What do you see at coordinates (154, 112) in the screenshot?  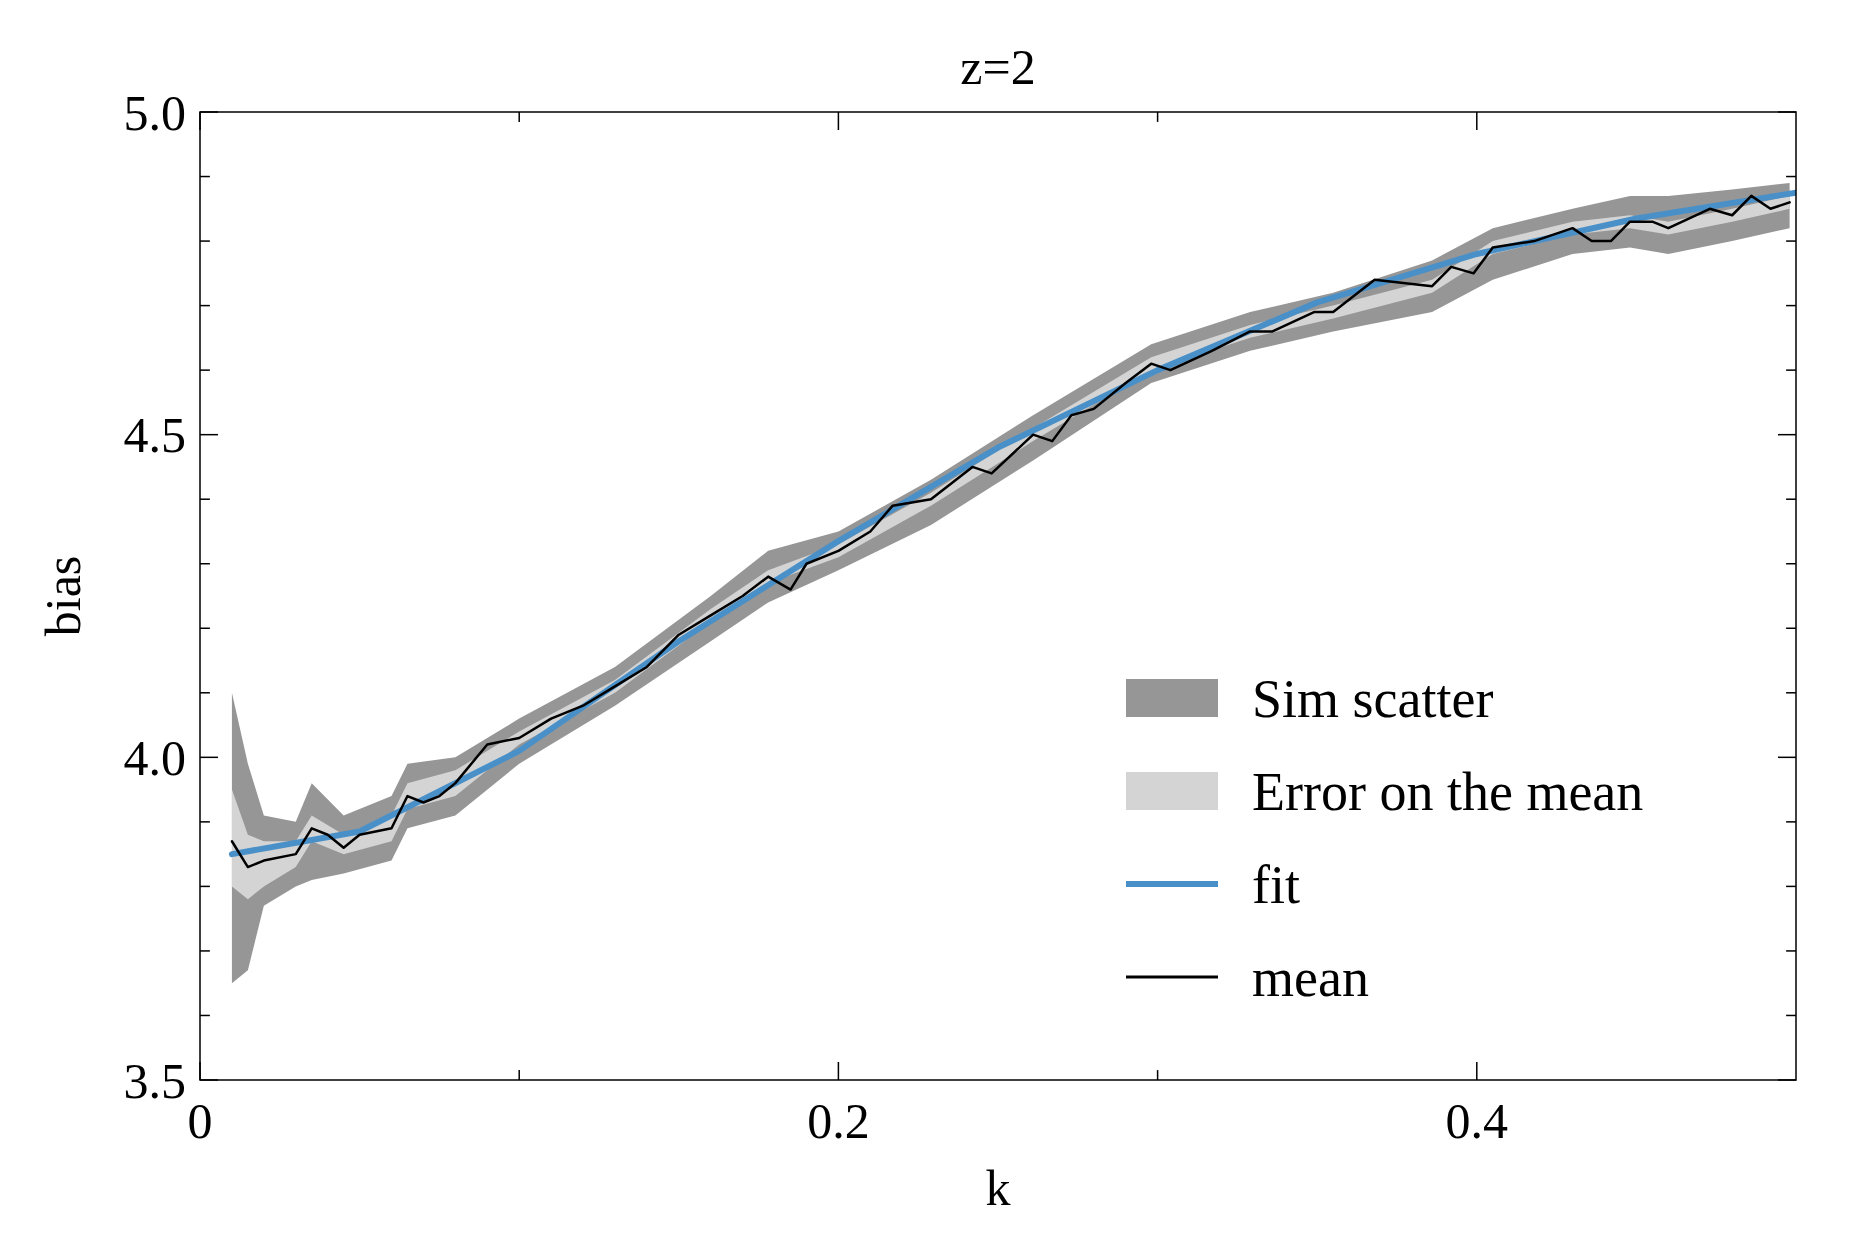 I see `y-tick-label: 5.0` at bounding box center [154, 112].